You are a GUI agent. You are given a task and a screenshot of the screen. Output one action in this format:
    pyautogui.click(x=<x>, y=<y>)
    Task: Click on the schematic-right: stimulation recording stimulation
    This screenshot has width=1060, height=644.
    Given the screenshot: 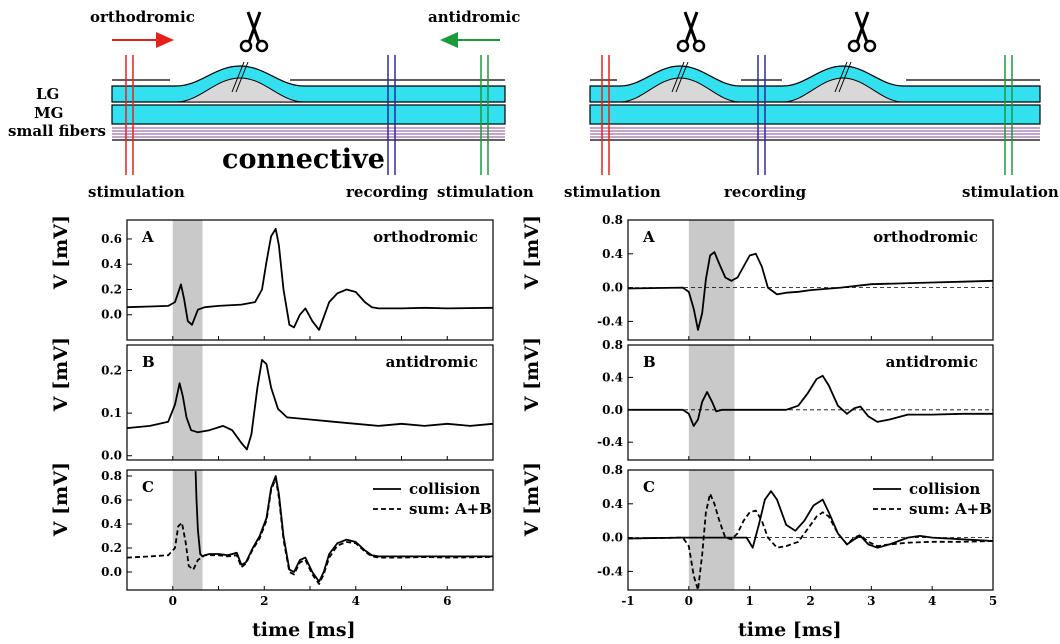 What is the action you would take?
    pyautogui.click(x=811, y=106)
    